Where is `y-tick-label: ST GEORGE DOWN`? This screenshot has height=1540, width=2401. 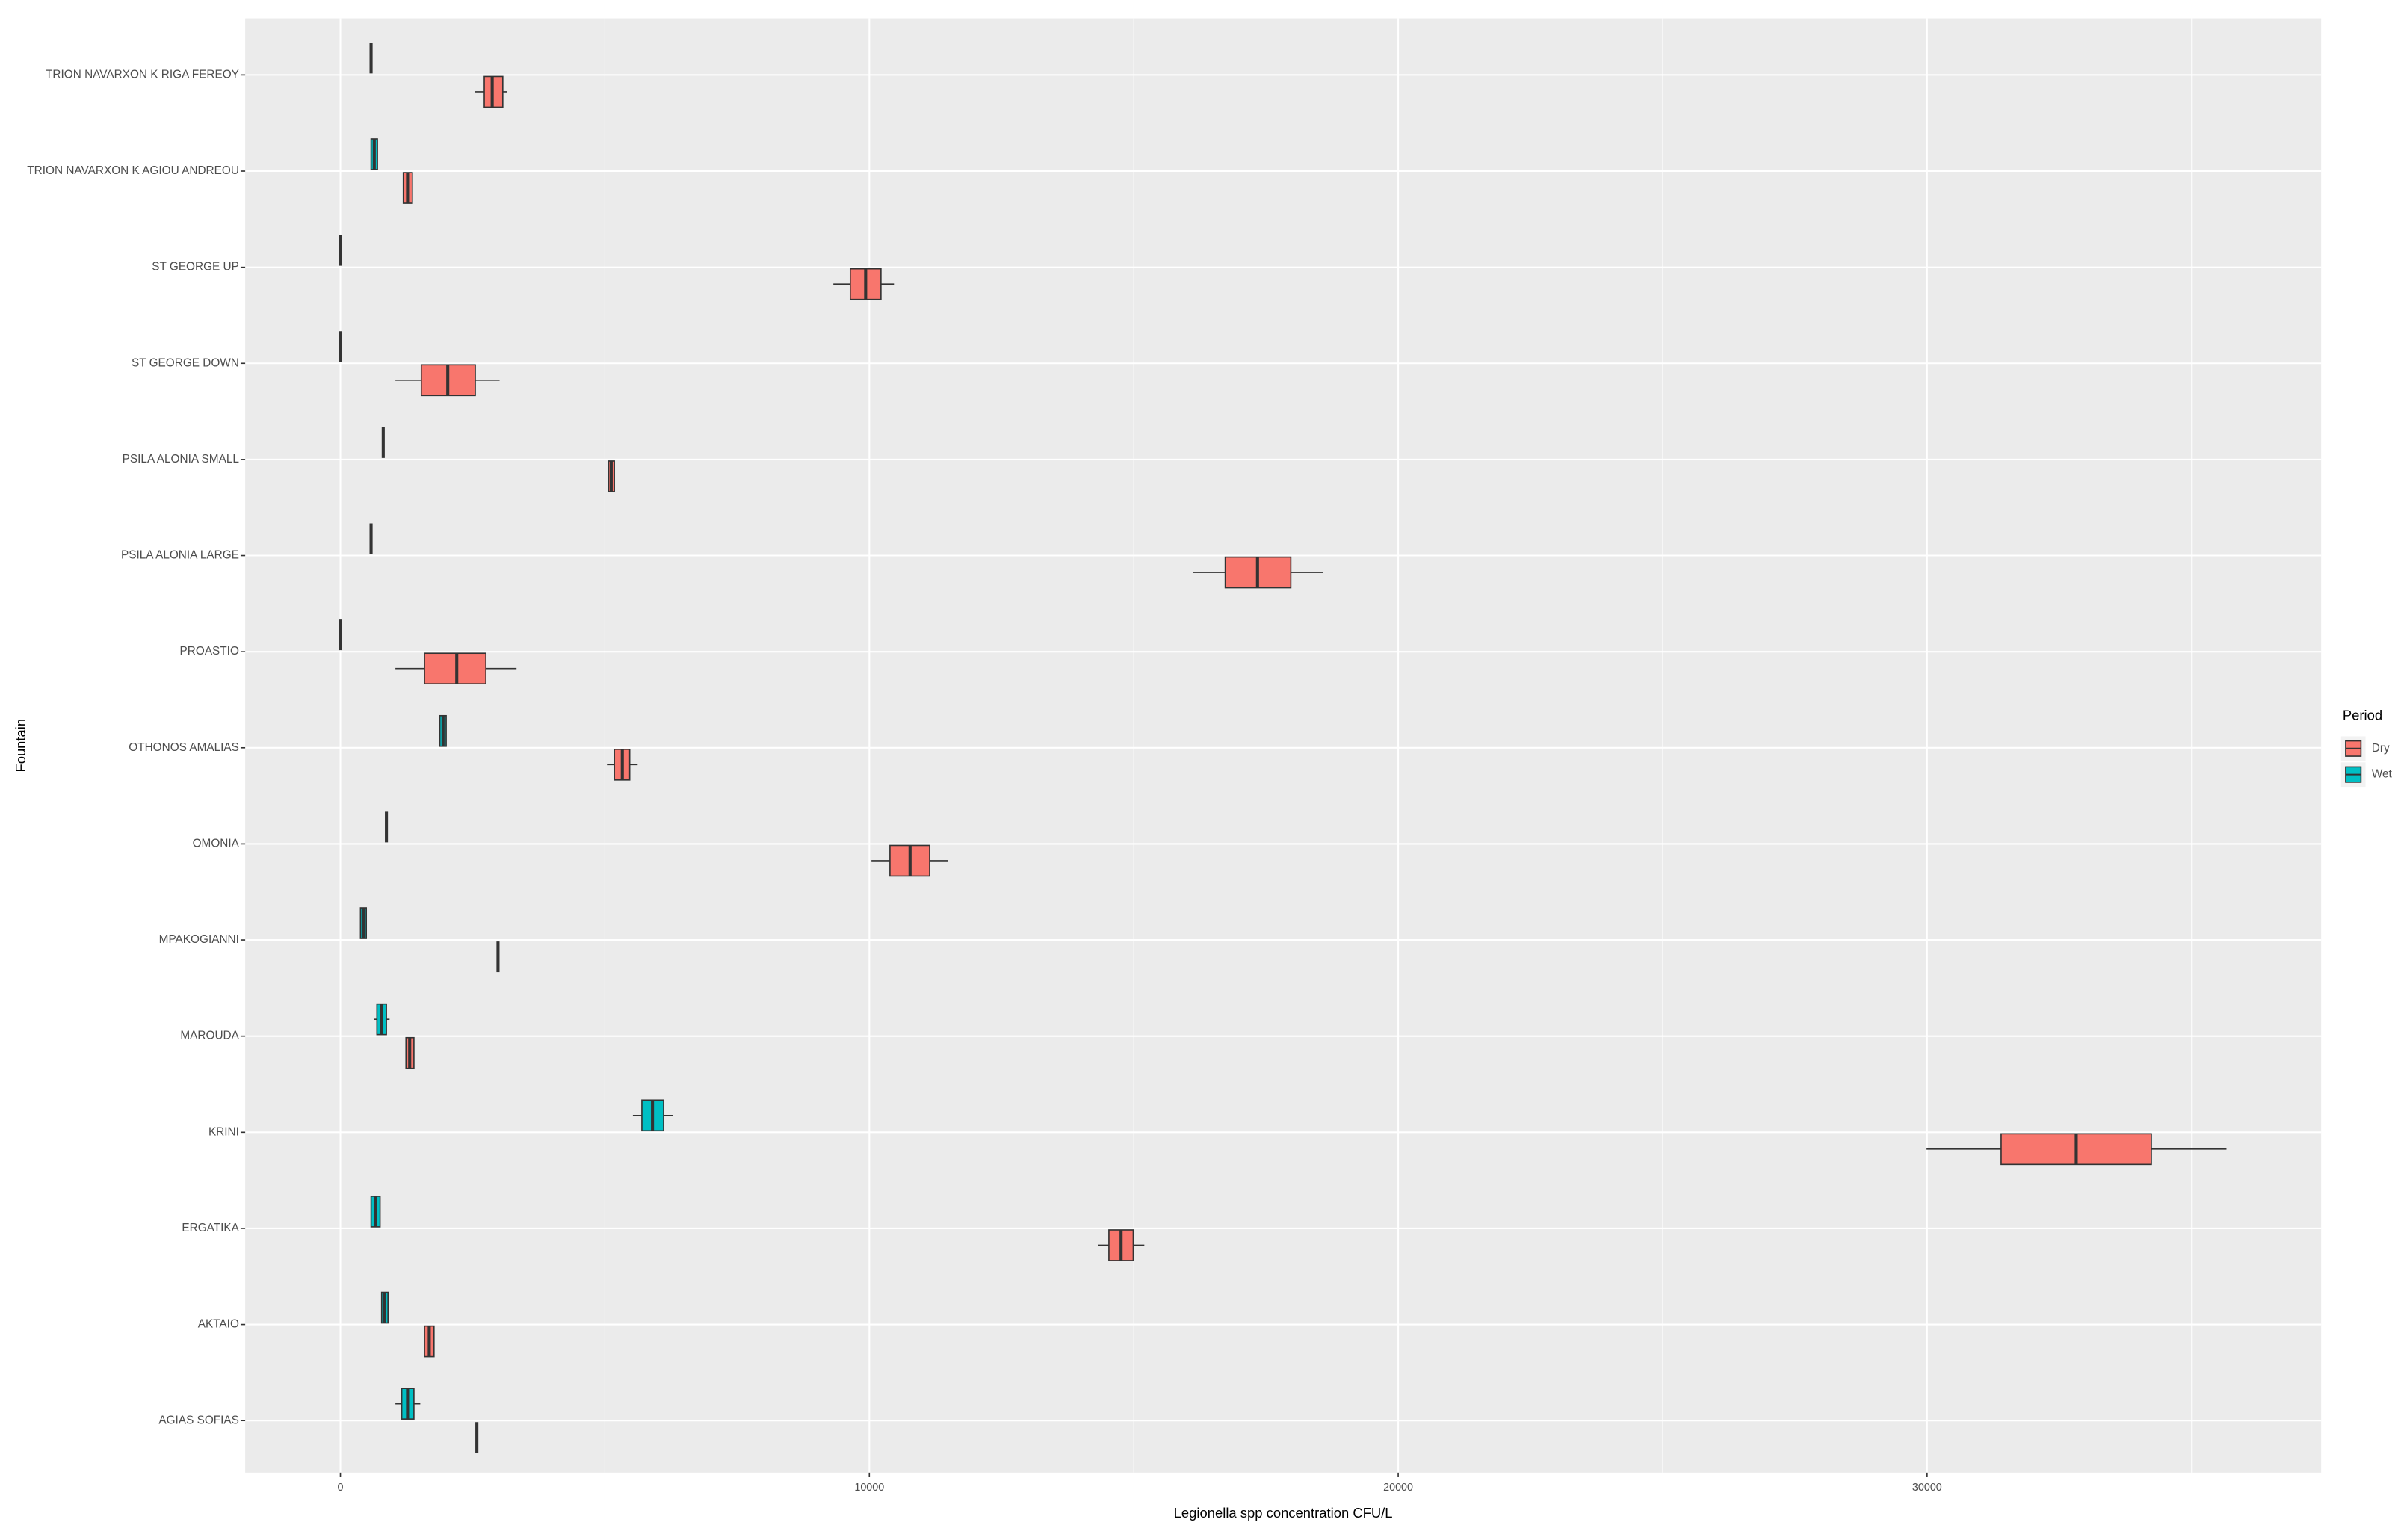
y-tick-label: ST GEORGE DOWN is located at coordinates (185, 363).